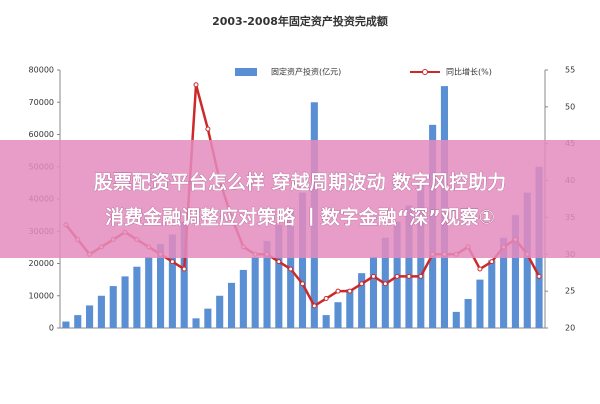 This screenshot has width=600, height=404. What do you see at coordinates (41, 295) in the screenshot?
I see `y-tick-label: 10000` at bounding box center [41, 295].